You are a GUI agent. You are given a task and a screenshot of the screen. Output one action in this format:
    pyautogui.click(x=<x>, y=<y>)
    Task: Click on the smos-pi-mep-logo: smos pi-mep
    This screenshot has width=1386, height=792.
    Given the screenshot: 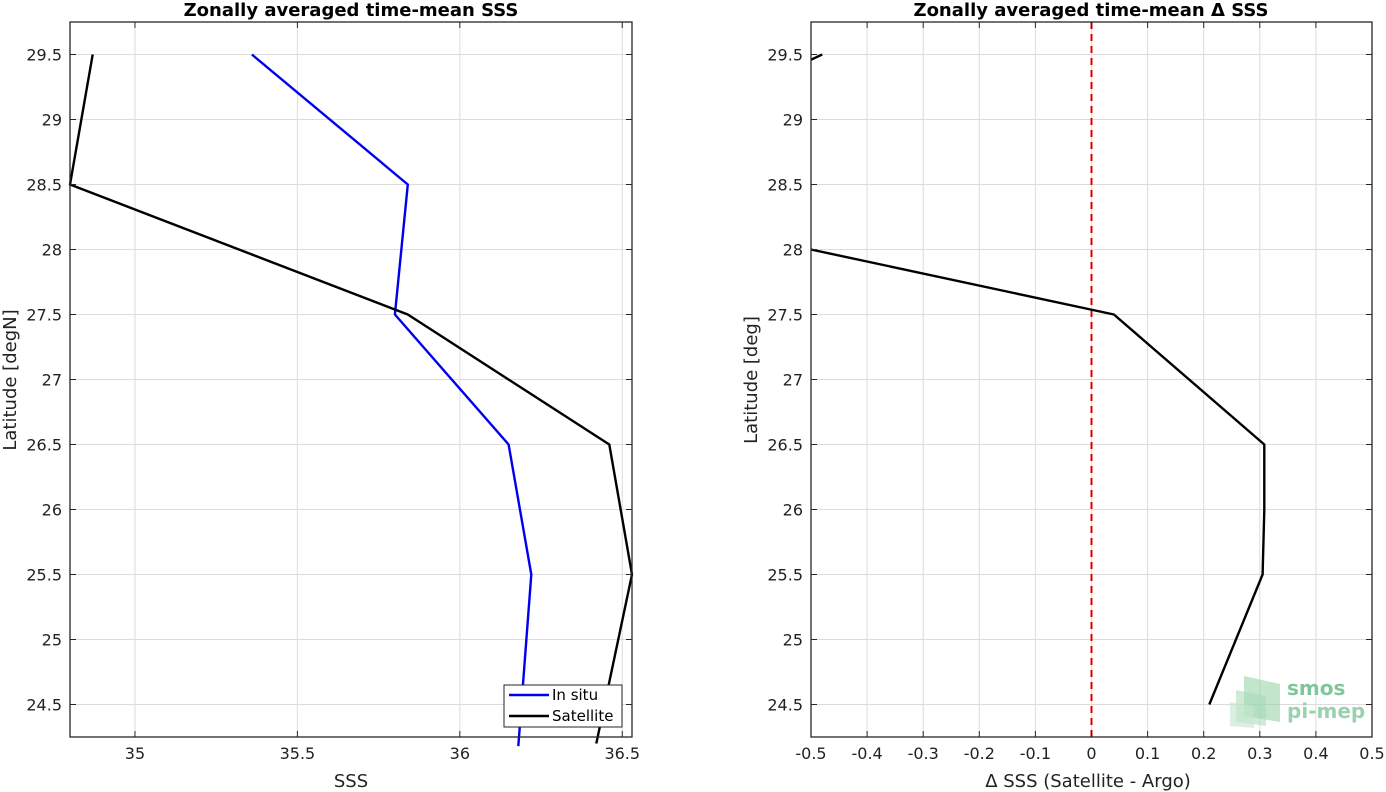 What is the action you would take?
    pyautogui.click(x=1297, y=702)
    